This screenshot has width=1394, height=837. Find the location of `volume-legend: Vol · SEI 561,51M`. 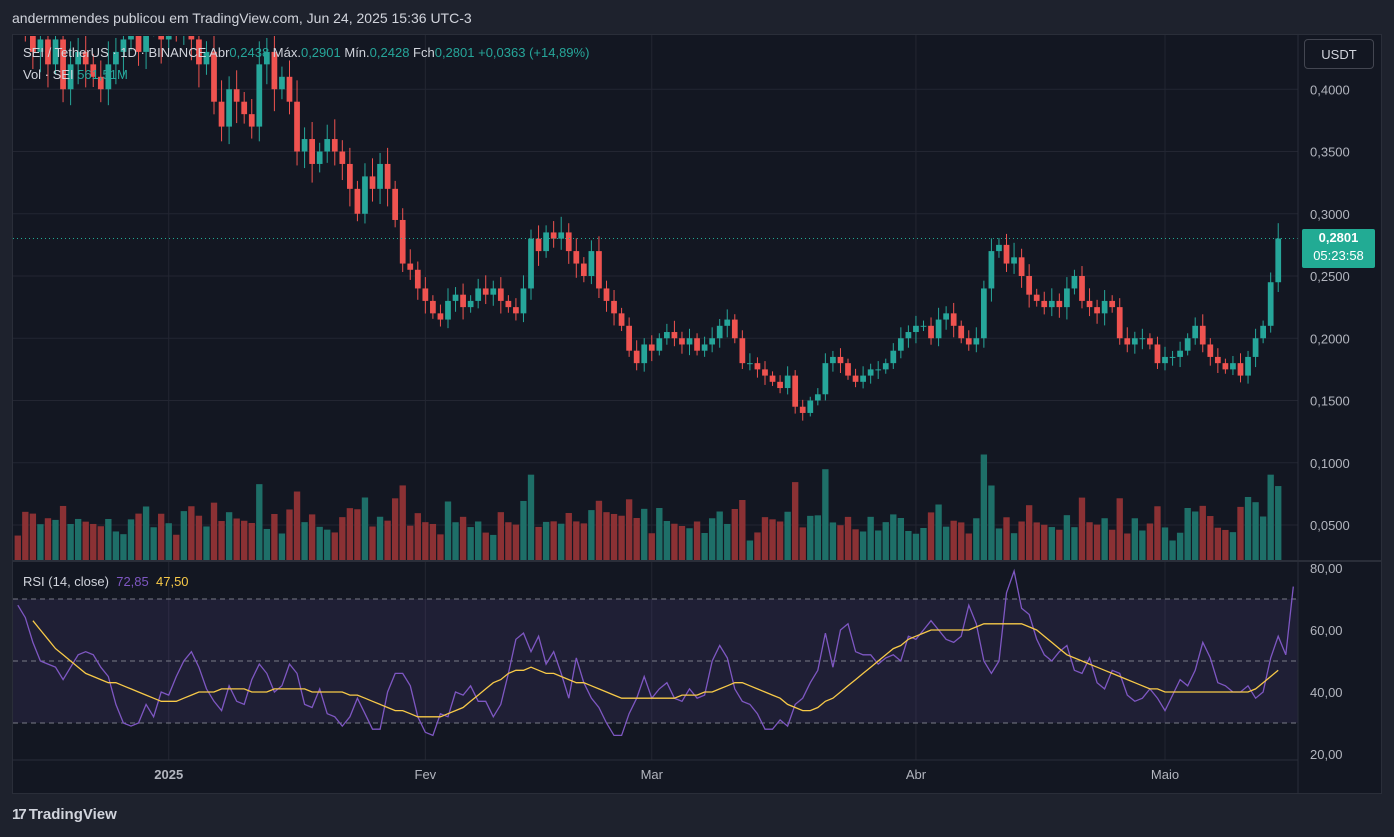

volume-legend: Vol · SEI 561,51M is located at coordinates (75, 74).